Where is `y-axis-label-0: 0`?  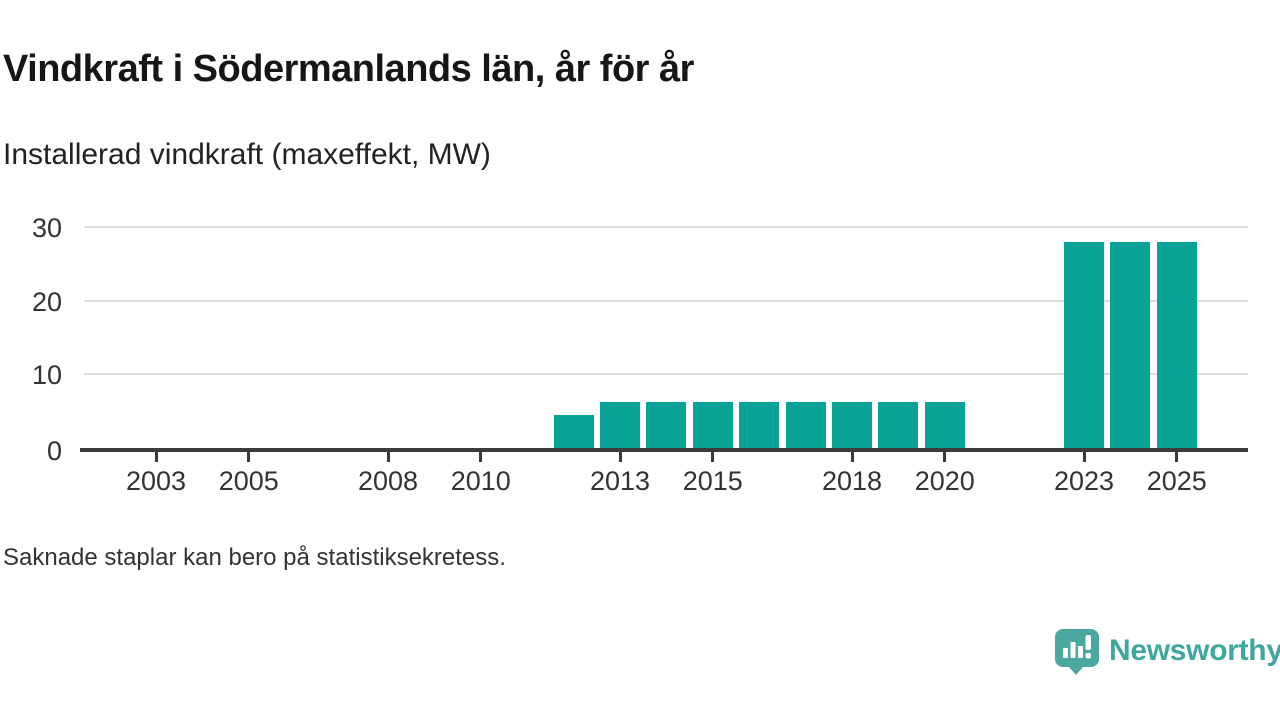
y-axis-label-0: 0 is located at coordinates (54, 451).